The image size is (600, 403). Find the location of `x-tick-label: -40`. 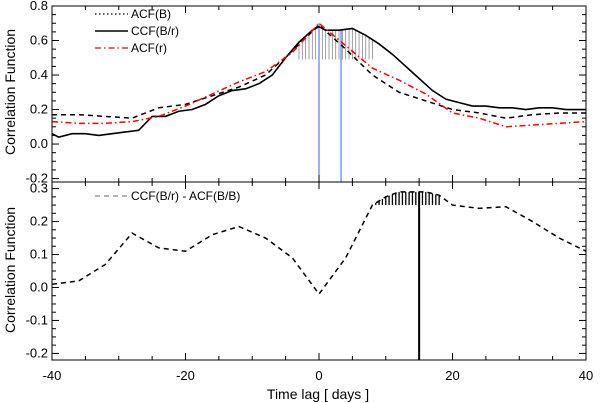

x-tick-label: -40 is located at coordinates (52, 375).